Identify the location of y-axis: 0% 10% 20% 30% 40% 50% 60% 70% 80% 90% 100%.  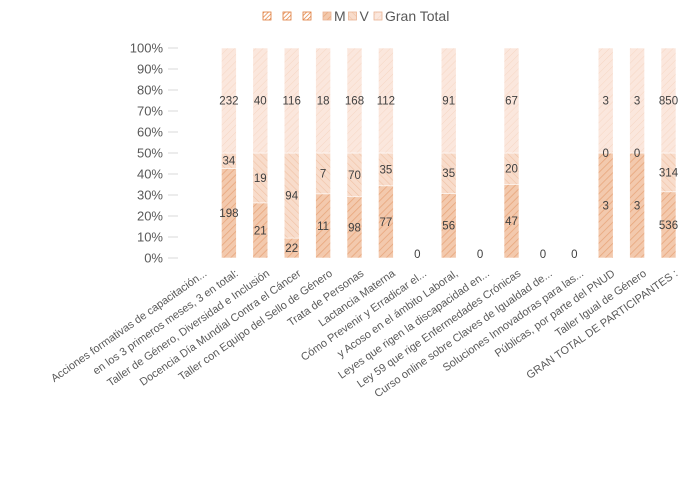
(154, 153).